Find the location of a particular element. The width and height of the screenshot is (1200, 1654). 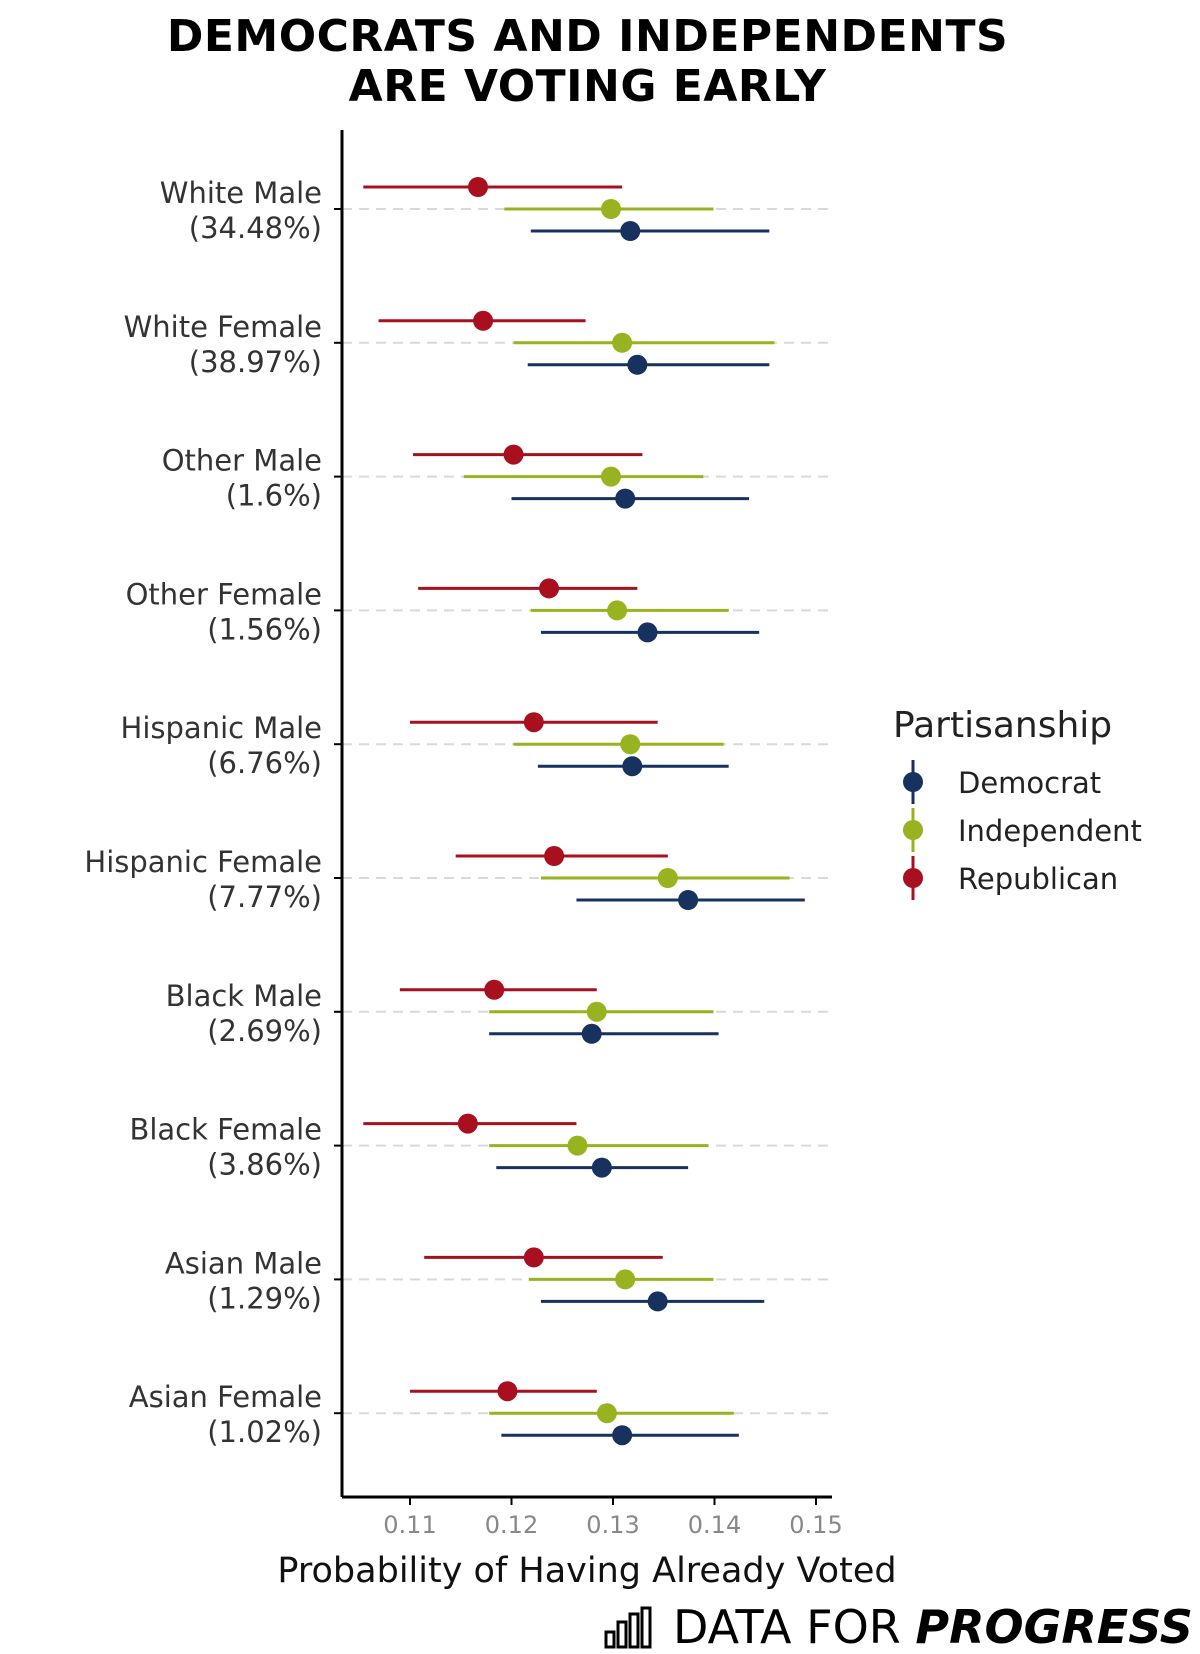

x-tick-label: 0.15 is located at coordinates (815, 1525).